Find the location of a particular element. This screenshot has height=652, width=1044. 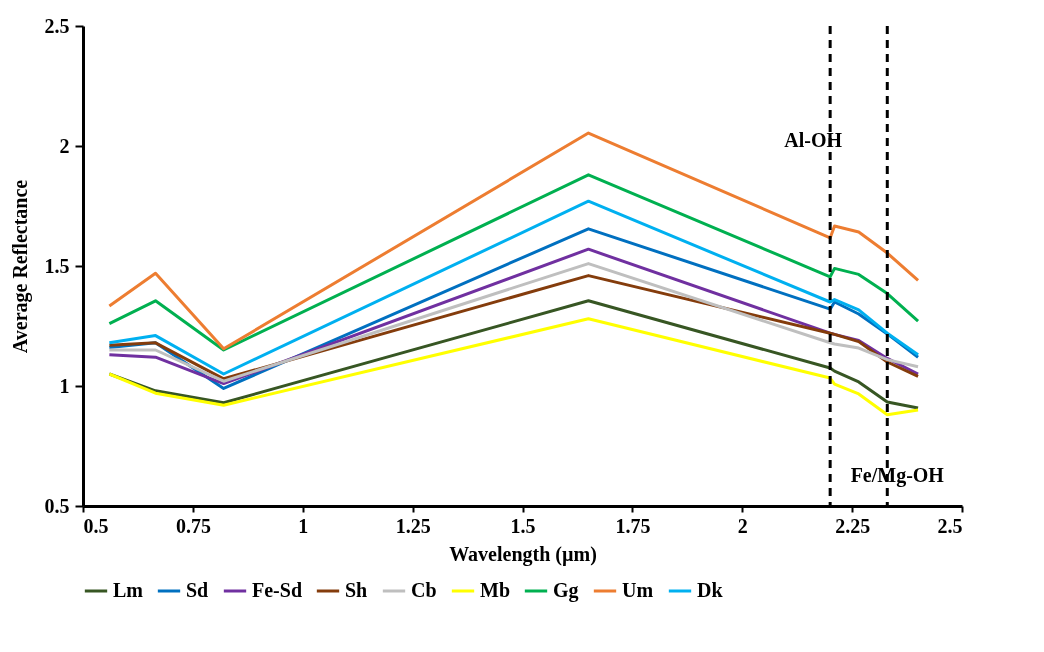

line-series is located at coordinates (513, 367).